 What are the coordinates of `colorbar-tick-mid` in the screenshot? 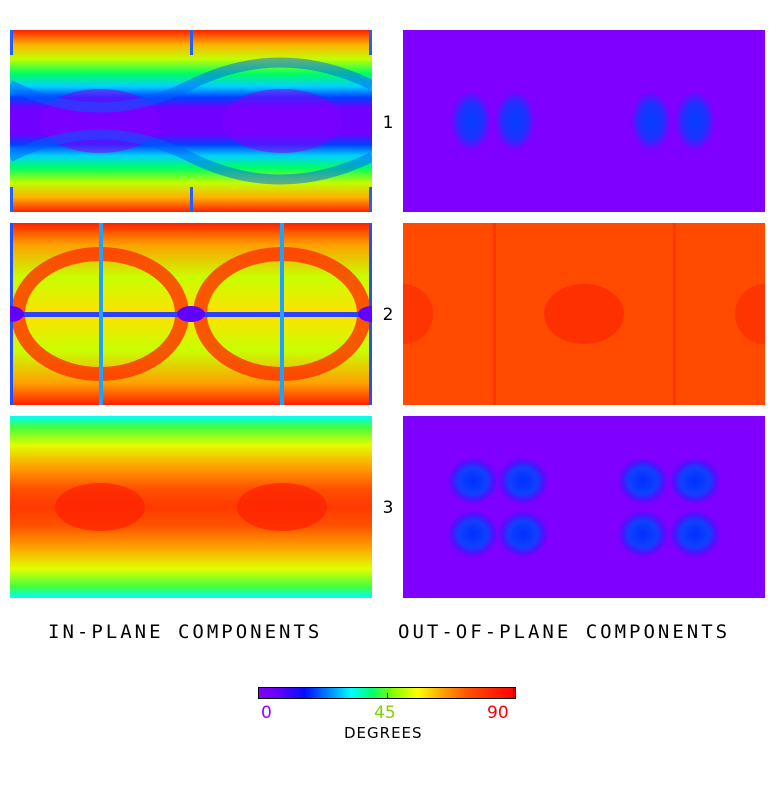 It's located at (387, 696).